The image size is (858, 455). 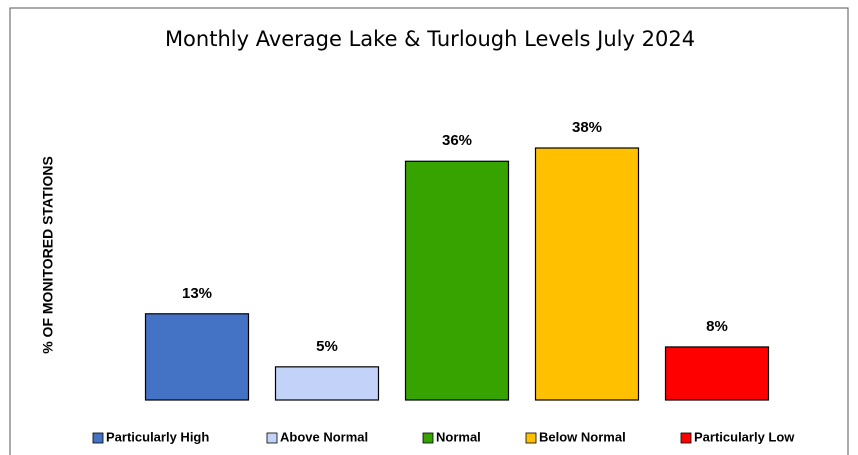 What do you see at coordinates (197, 293) in the screenshot?
I see `data-label: 13%` at bounding box center [197, 293].